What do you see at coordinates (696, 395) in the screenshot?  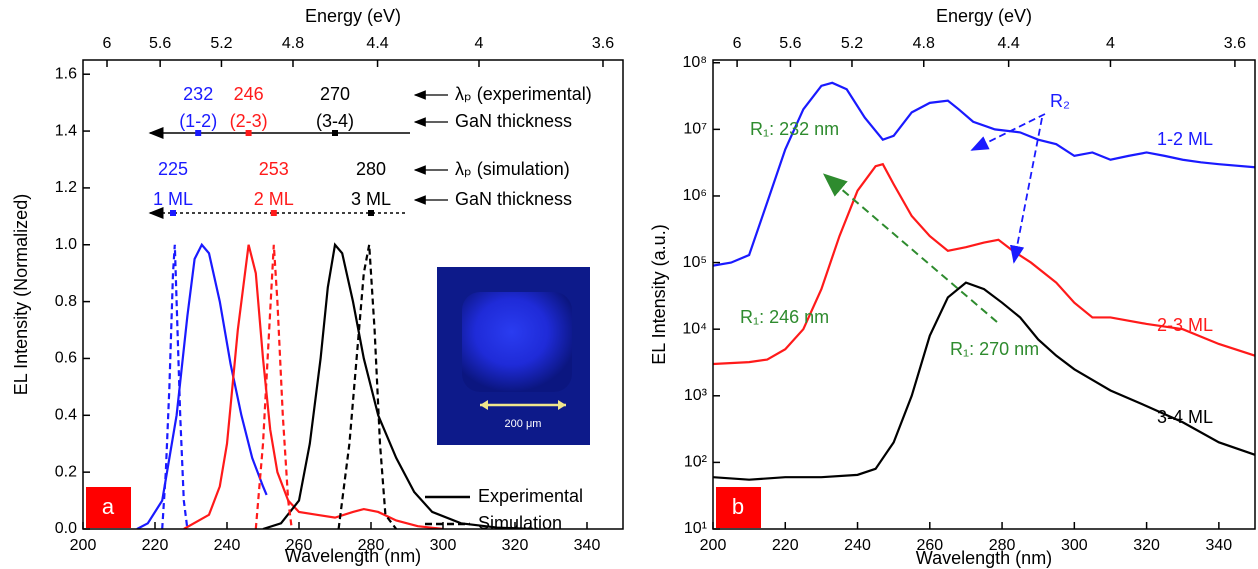 I see `y-tick-label: 10³` at bounding box center [696, 395].